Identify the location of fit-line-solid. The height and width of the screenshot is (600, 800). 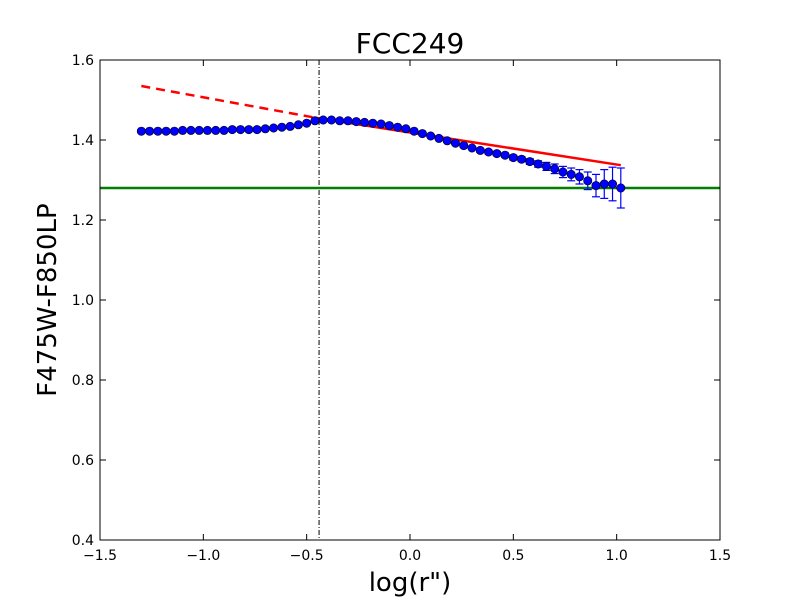
(468, 141).